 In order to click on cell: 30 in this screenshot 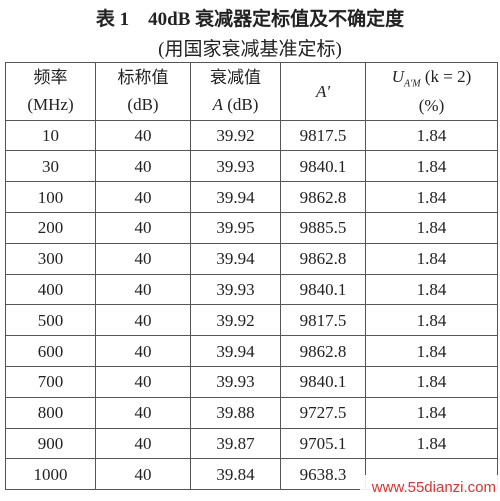, I will do `click(50, 166)`.